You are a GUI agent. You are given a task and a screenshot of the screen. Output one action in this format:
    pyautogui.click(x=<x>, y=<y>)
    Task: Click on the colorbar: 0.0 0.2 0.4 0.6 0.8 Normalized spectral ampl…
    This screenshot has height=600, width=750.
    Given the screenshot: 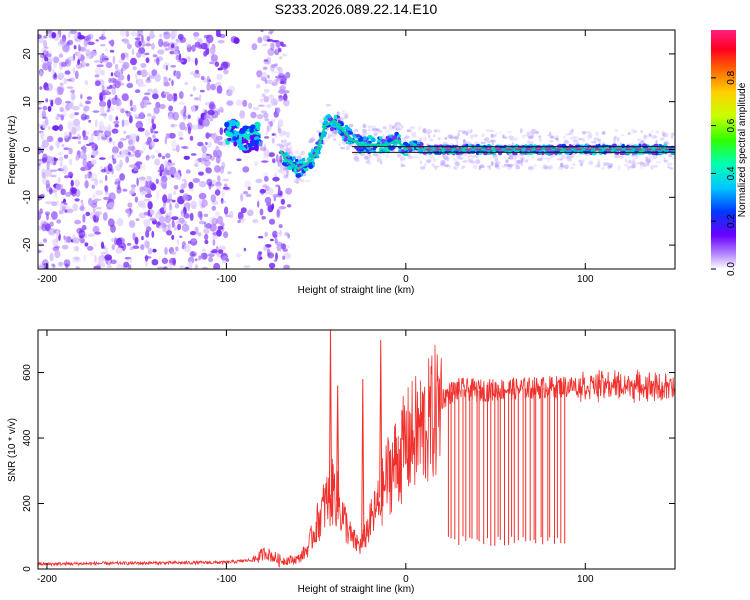 What is the action you would take?
    pyautogui.click(x=729, y=153)
    